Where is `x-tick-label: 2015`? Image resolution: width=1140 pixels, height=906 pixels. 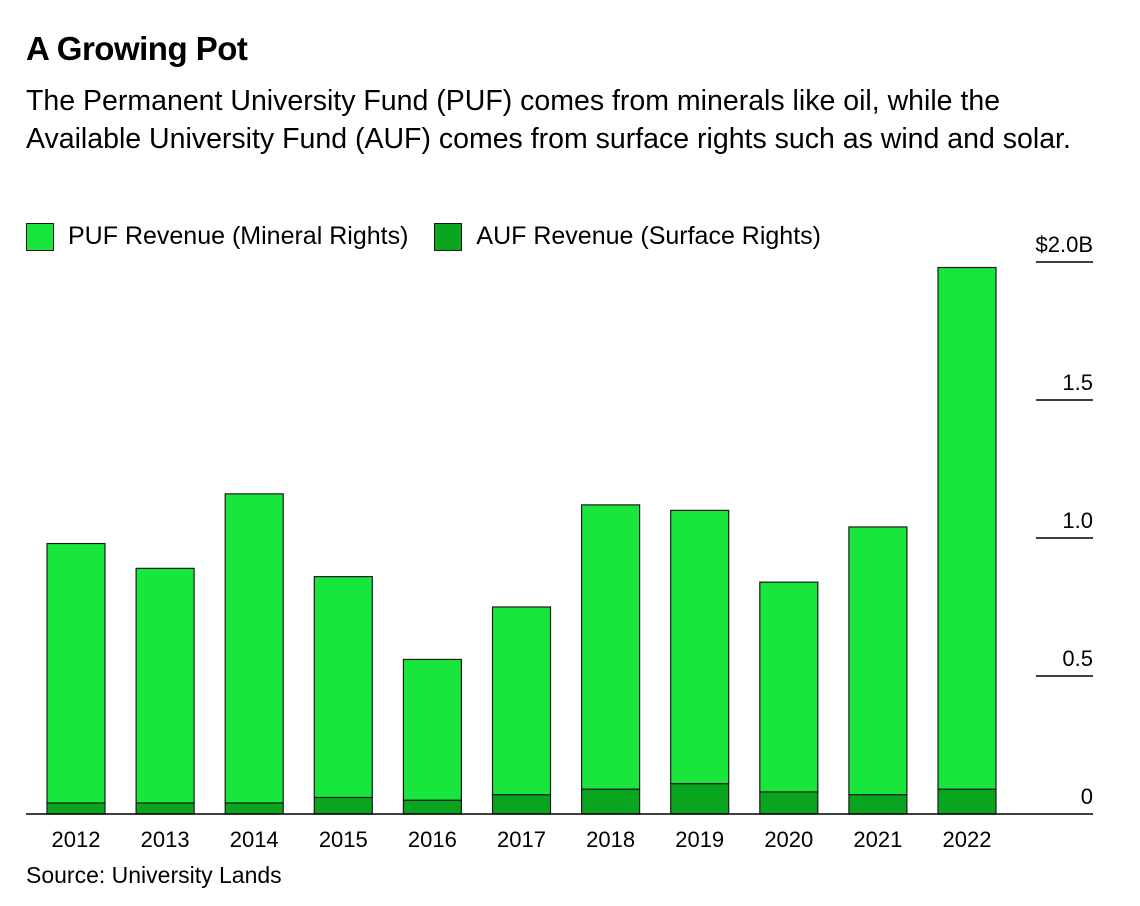 x-tick-label: 2015 is located at coordinates (343, 839).